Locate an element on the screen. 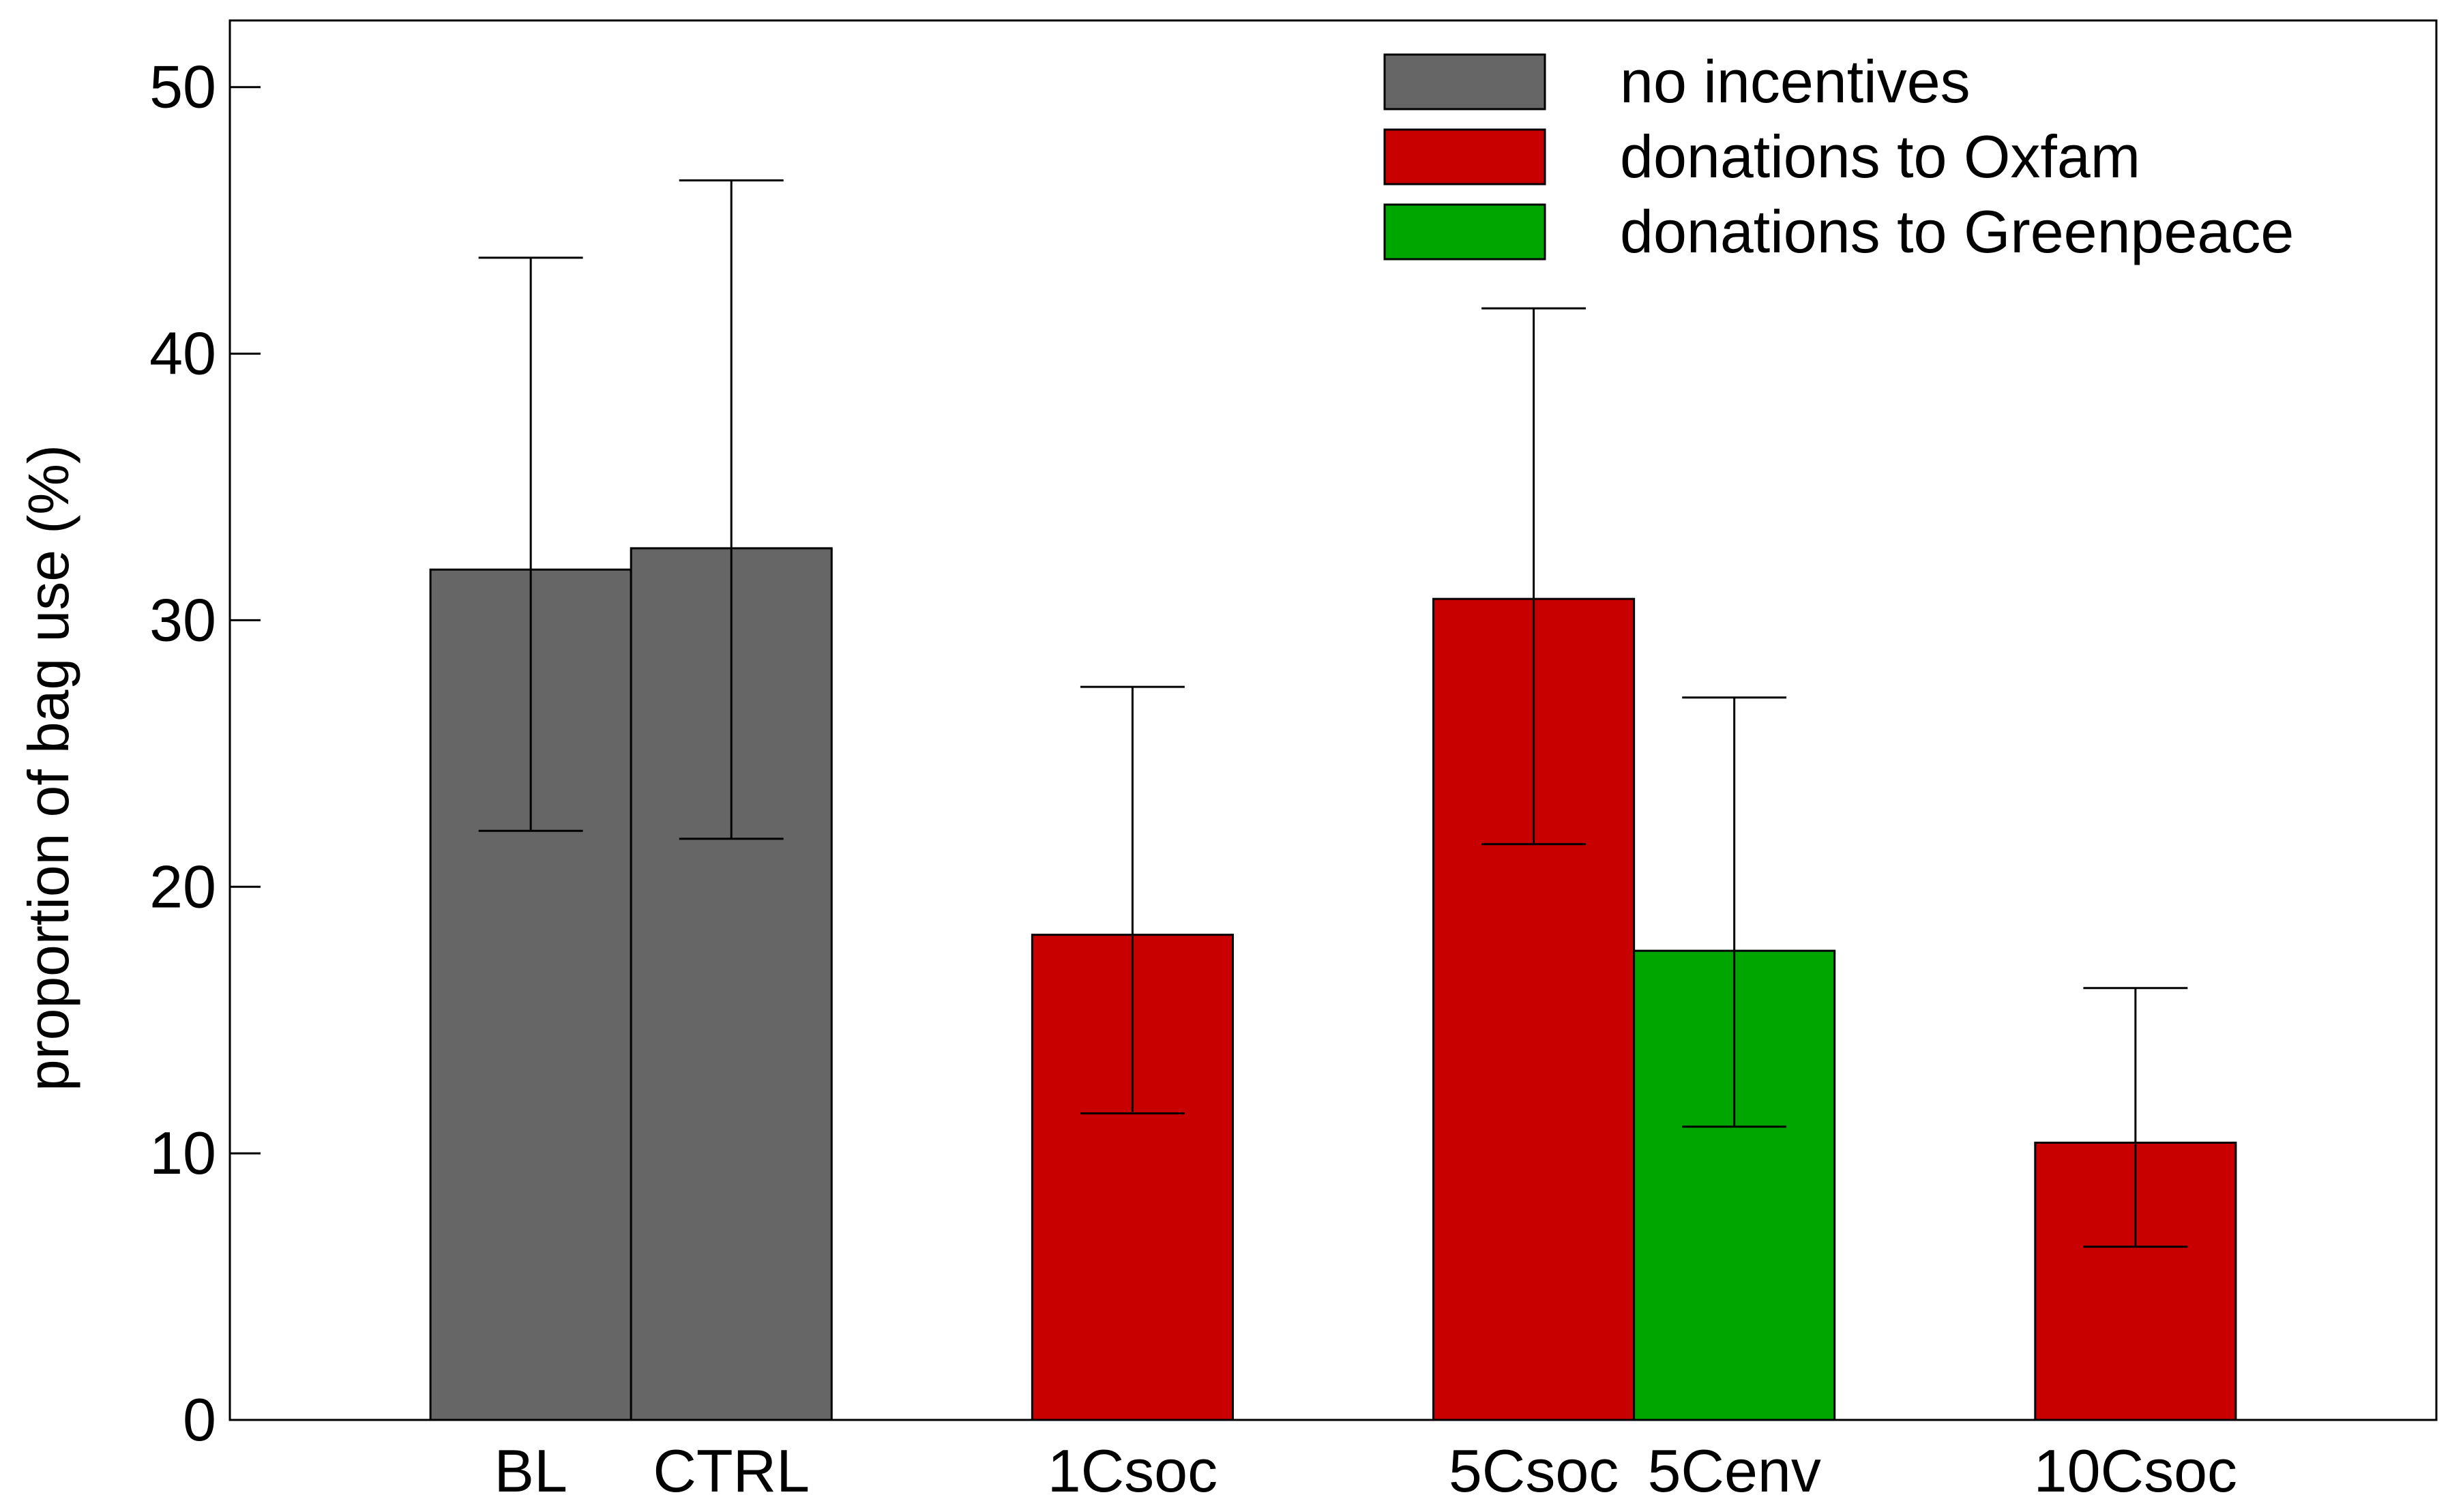  x-category-label-1csoc: 1Csoc is located at coordinates (1132, 1470).